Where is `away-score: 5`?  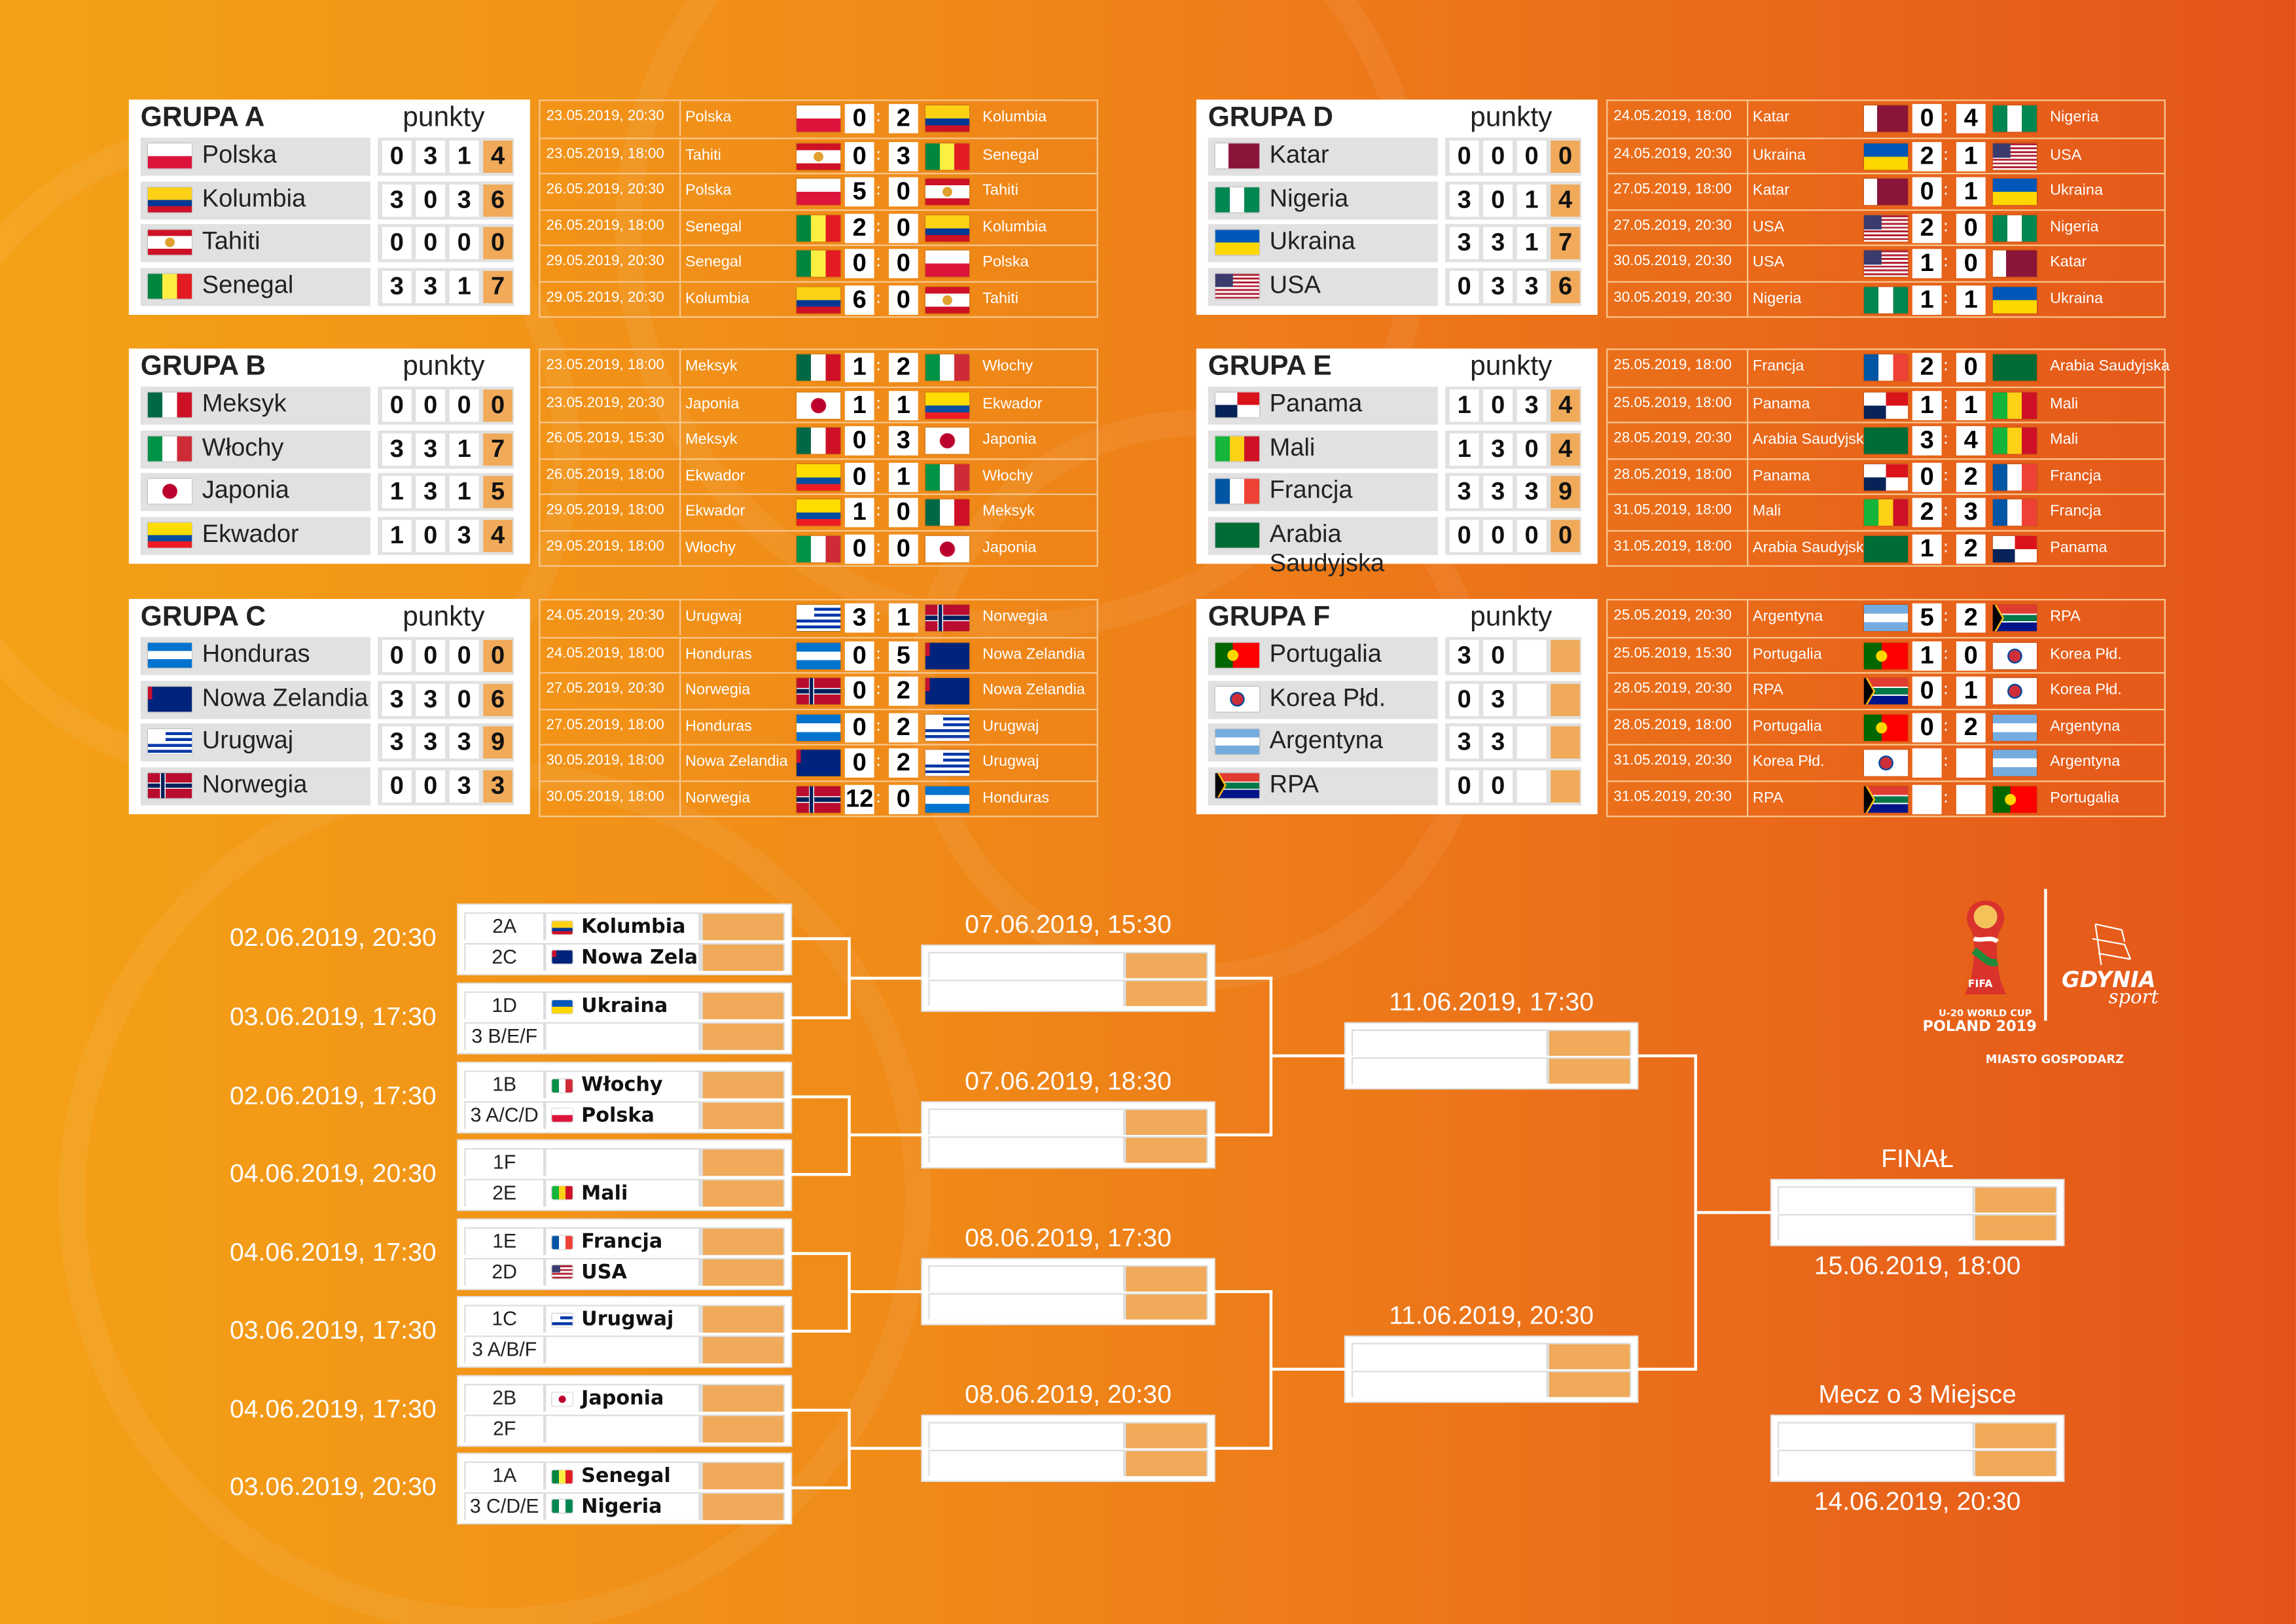
away-score: 5 is located at coordinates (903, 655).